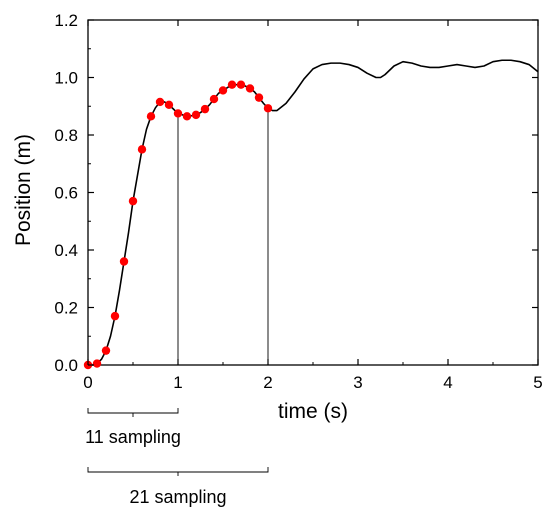  I want to click on x-tick-label: 1, so click(177, 382).